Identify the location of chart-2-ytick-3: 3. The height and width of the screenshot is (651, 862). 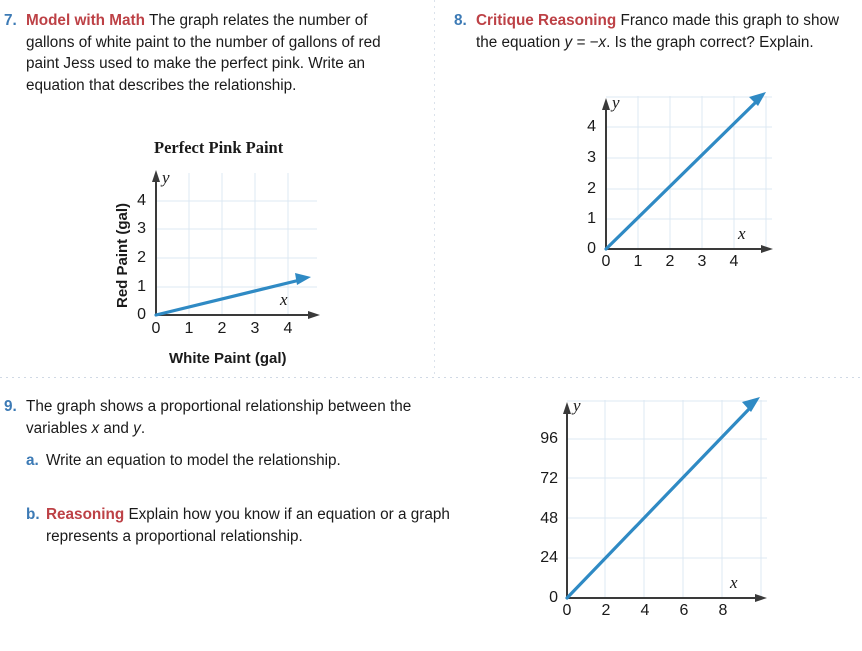
(591, 157).